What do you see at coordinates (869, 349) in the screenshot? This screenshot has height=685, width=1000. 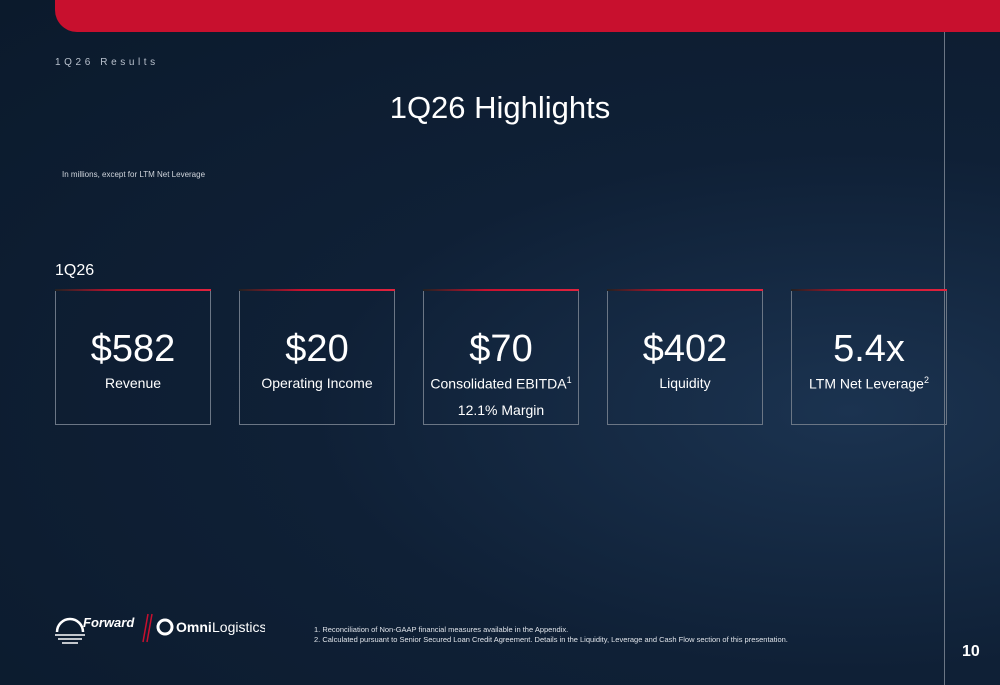 I see `kpi-value: 5.4x` at bounding box center [869, 349].